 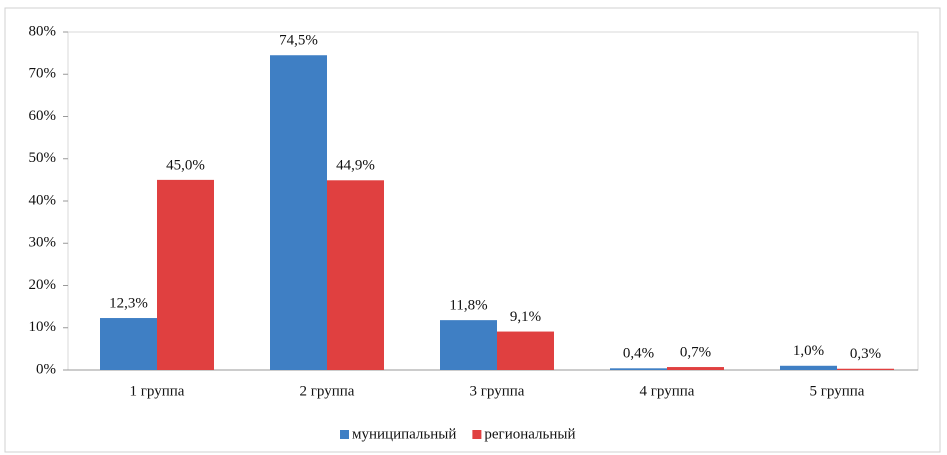 I want to click on y-tick-label: 80%, so click(x=43, y=31).